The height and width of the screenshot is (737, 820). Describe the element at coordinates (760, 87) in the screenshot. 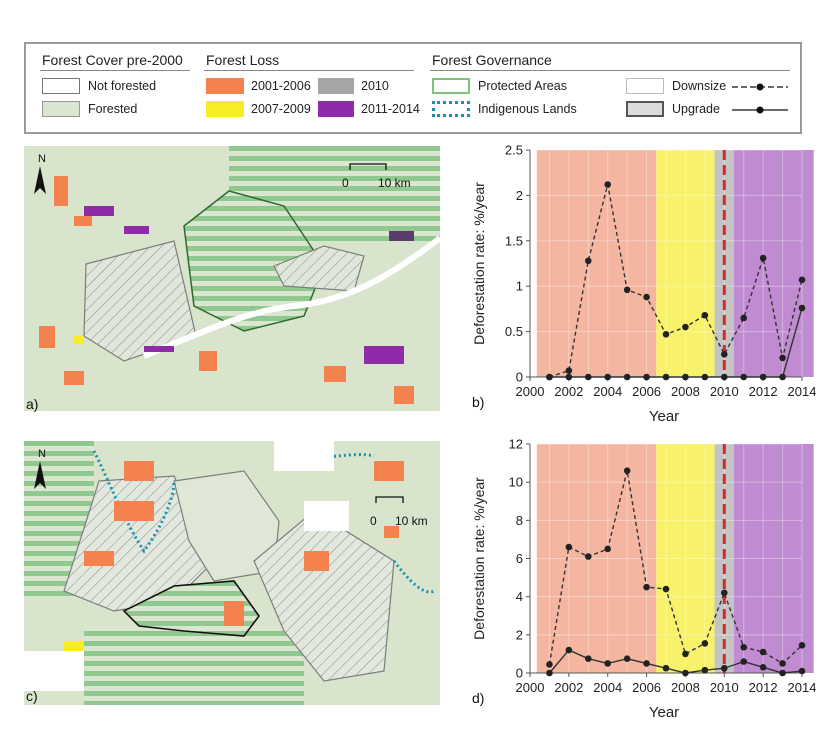

I see `downsize-line-icon` at that location.